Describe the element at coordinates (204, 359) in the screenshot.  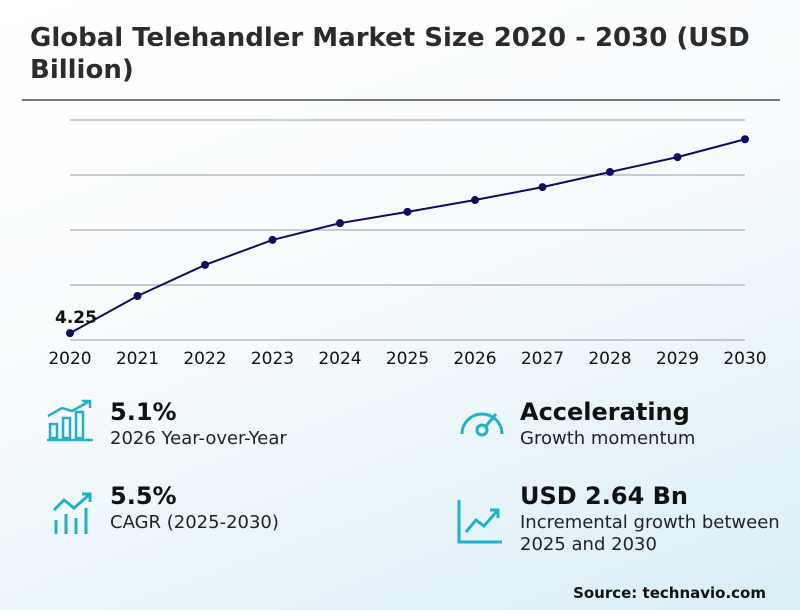
I see `x-tick-label: 2022` at that location.